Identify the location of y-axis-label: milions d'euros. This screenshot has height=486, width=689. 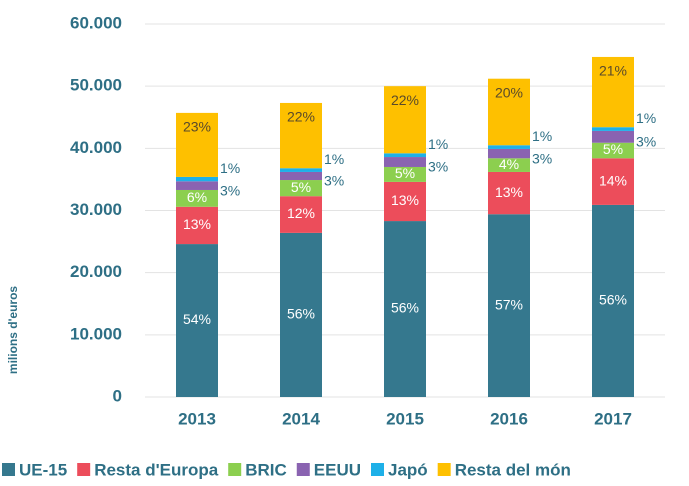
(13, 330).